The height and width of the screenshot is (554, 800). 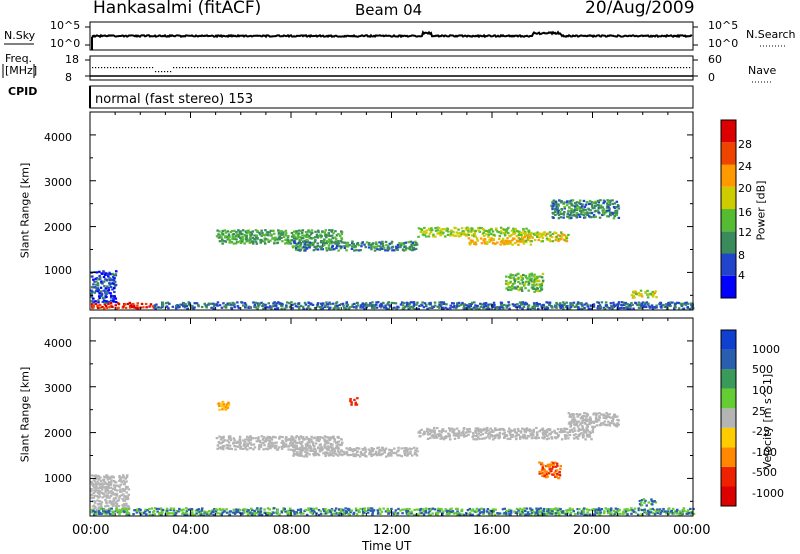 I want to click on power-y-tick: 1000, so click(x=58, y=270).